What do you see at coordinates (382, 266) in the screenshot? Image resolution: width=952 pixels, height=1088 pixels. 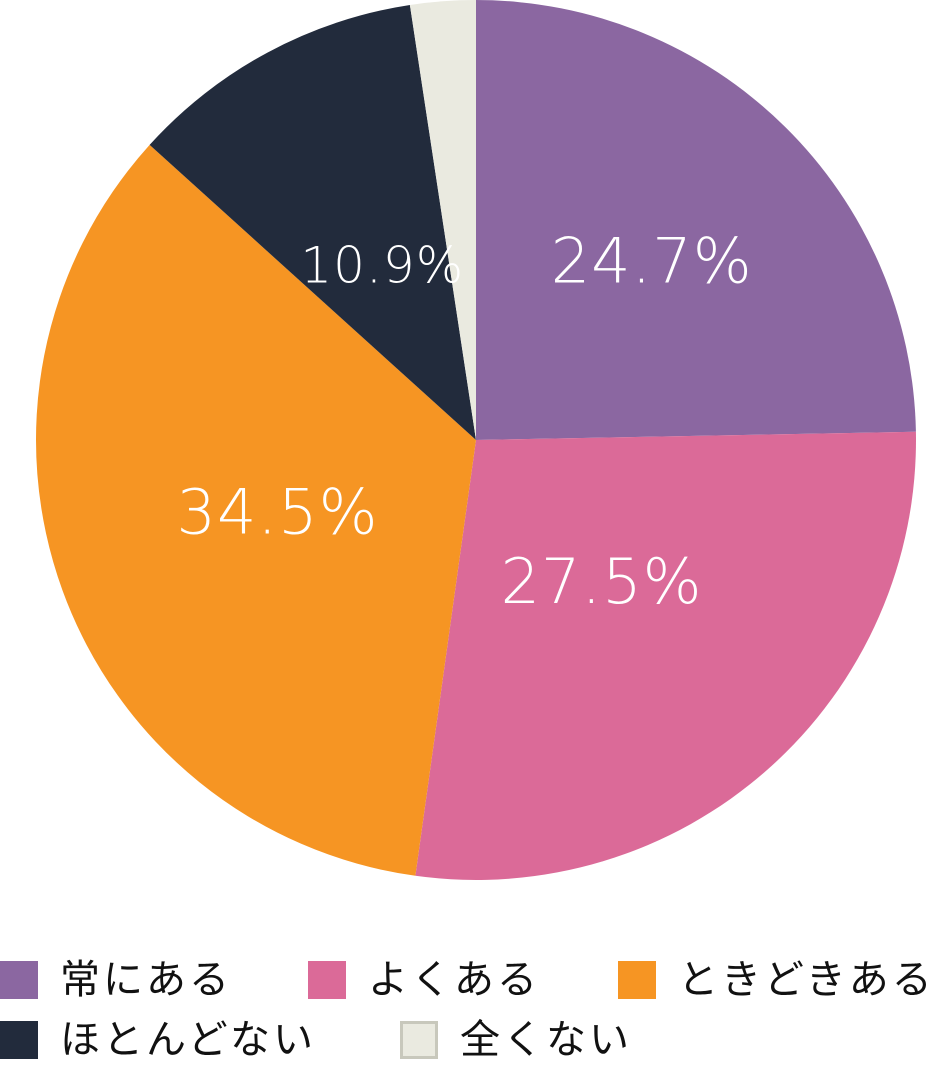 I see `slice-value-label: 10.9%` at bounding box center [382, 266].